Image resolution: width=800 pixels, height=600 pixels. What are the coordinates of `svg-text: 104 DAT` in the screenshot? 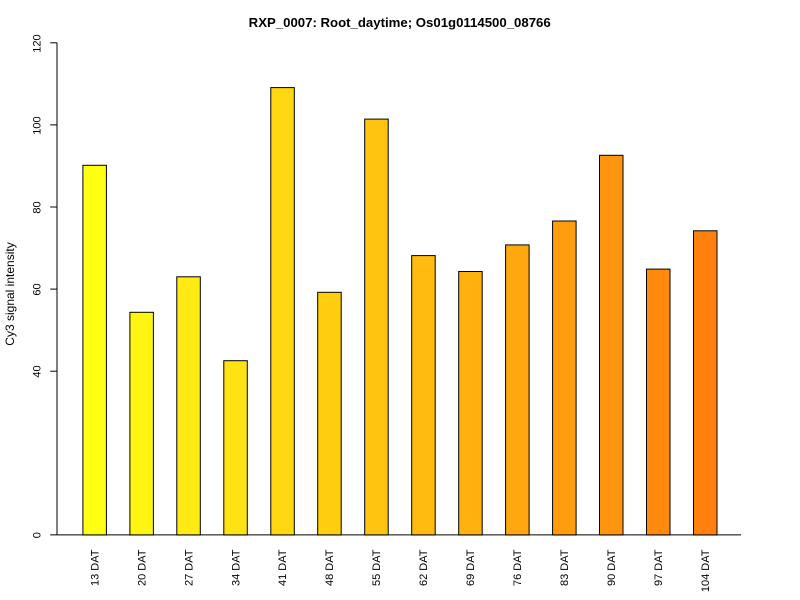 It's located at (706, 570).